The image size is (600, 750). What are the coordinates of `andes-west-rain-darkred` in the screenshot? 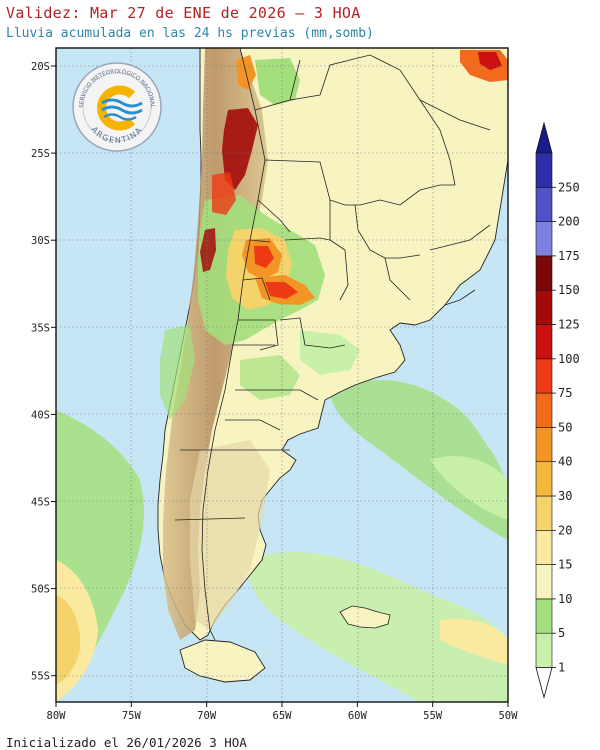 It's located at (208, 250).